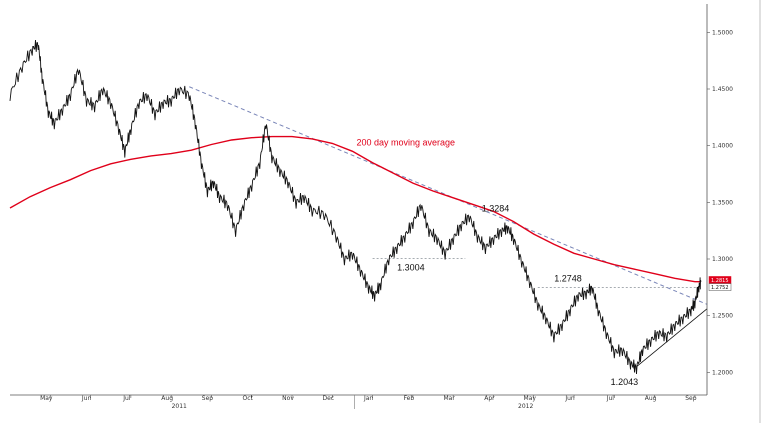 Image resolution: width=773 pixels, height=423 pixels. I want to click on x-tick-label-2: Jul, so click(126, 398).